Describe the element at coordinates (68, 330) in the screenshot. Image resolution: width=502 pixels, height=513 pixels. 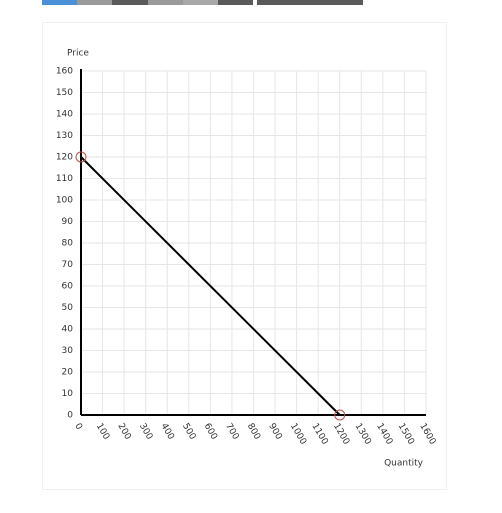
I see `y-tick-label: 40` at that location.